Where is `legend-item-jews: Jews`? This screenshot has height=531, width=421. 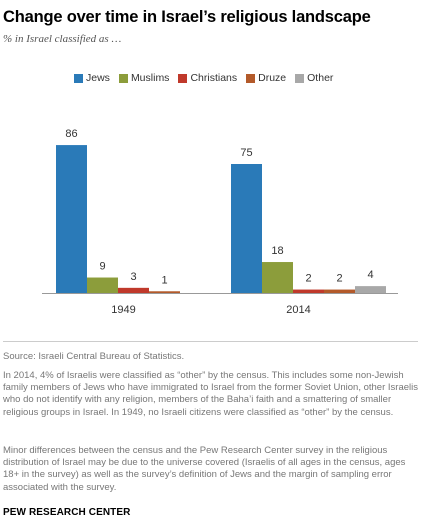
legend-item-jews: Jews is located at coordinates (92, 78).